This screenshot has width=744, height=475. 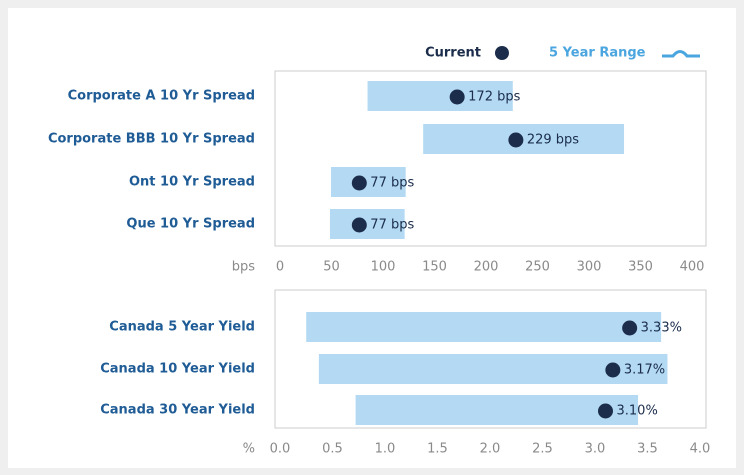 I want to click on x-tick-label: 150, so click(x=434, y=267).